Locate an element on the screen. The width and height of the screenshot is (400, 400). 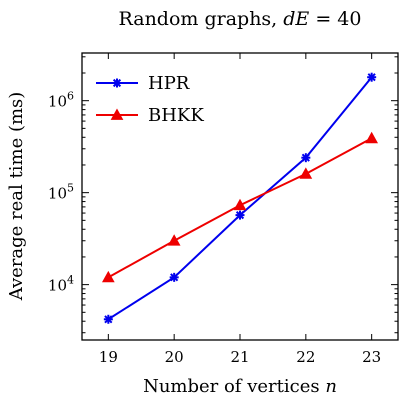
y-tick-exponent: 6 is located at coordinates (70, 96).